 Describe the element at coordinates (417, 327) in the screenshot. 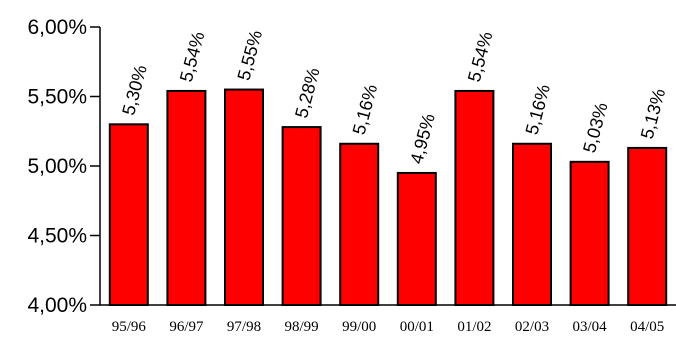

I see `x-tick-label: 00/01` at that location.